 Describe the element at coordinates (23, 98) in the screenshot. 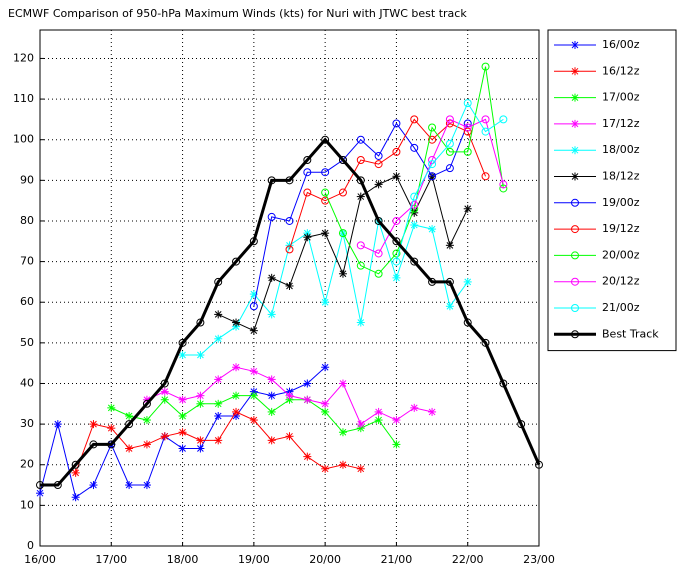

I see `y-tick-label: 110` at that location.